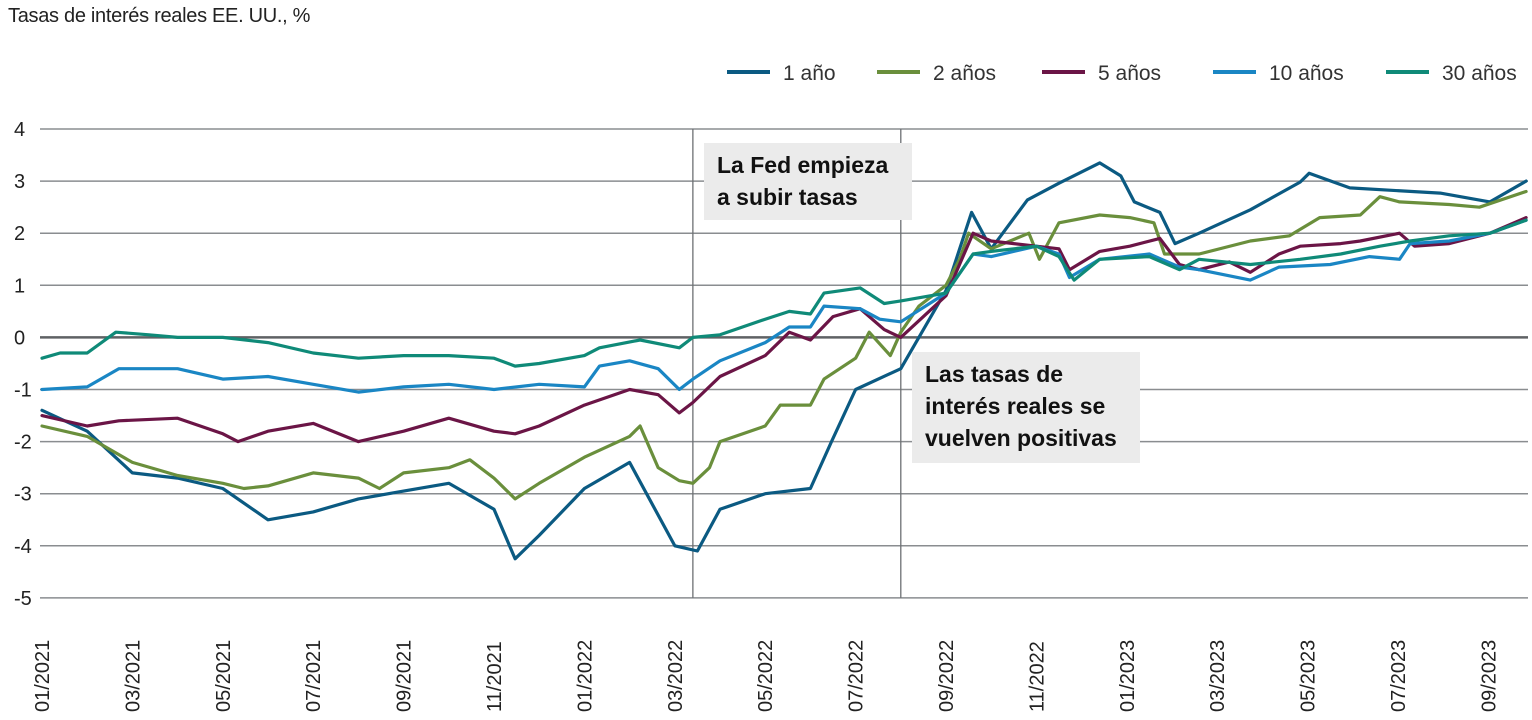 The width and height of the screenshot is (1532, 720). What do you see at coordinates (23, 391) in the screenshot?
I see `y-tick-label: -1` at bounding box center [23, 391].